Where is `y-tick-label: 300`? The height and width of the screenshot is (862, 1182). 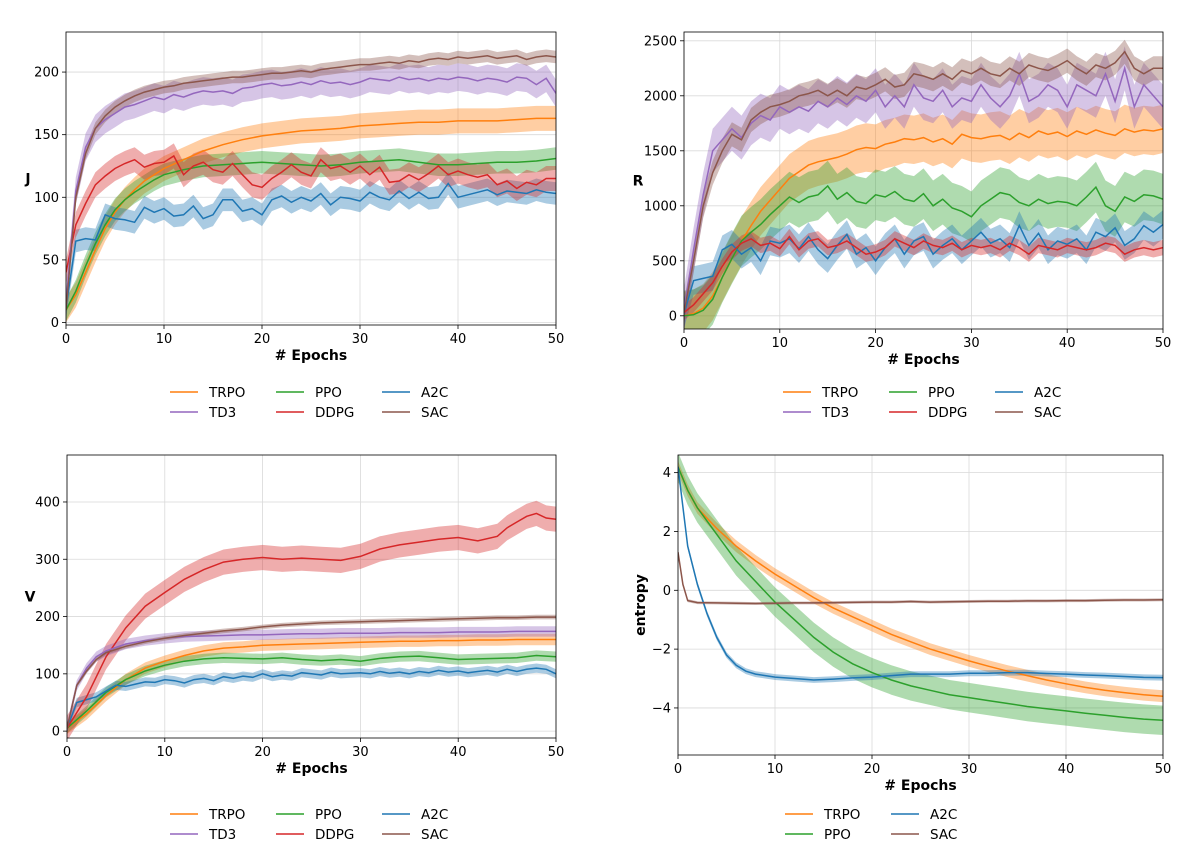
y-tick-label: 300 is located at coordinates (47, 560).